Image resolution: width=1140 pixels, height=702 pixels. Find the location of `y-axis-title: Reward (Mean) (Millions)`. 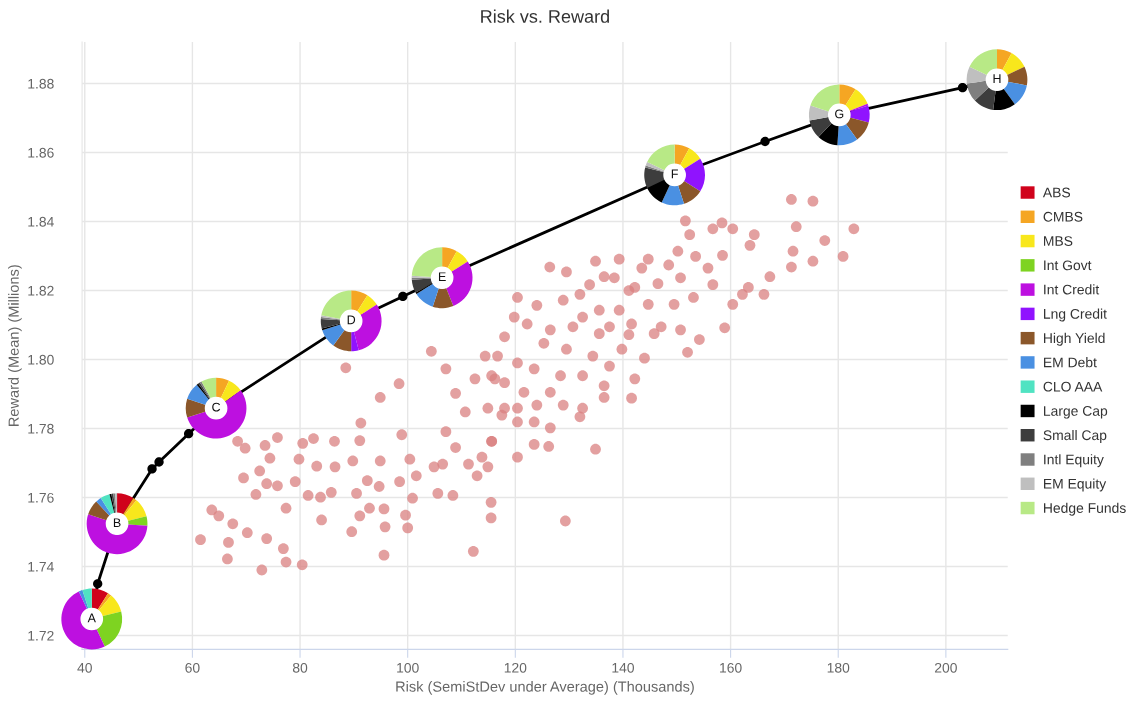

y-axis-title: Reward (Mean) (Millions) is located at coordinates (15, 345).